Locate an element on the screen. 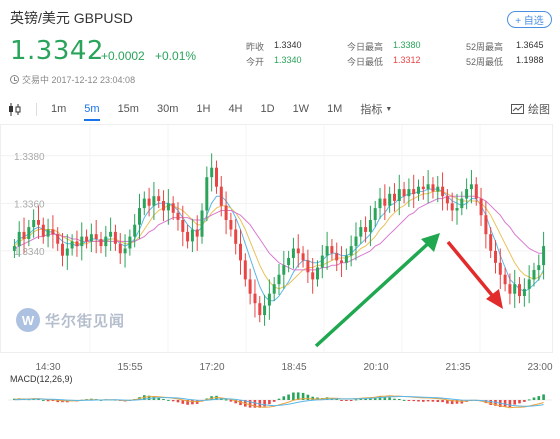 The image size is (560, 439). period-1w: 1W is located at coordinates (301, 109).